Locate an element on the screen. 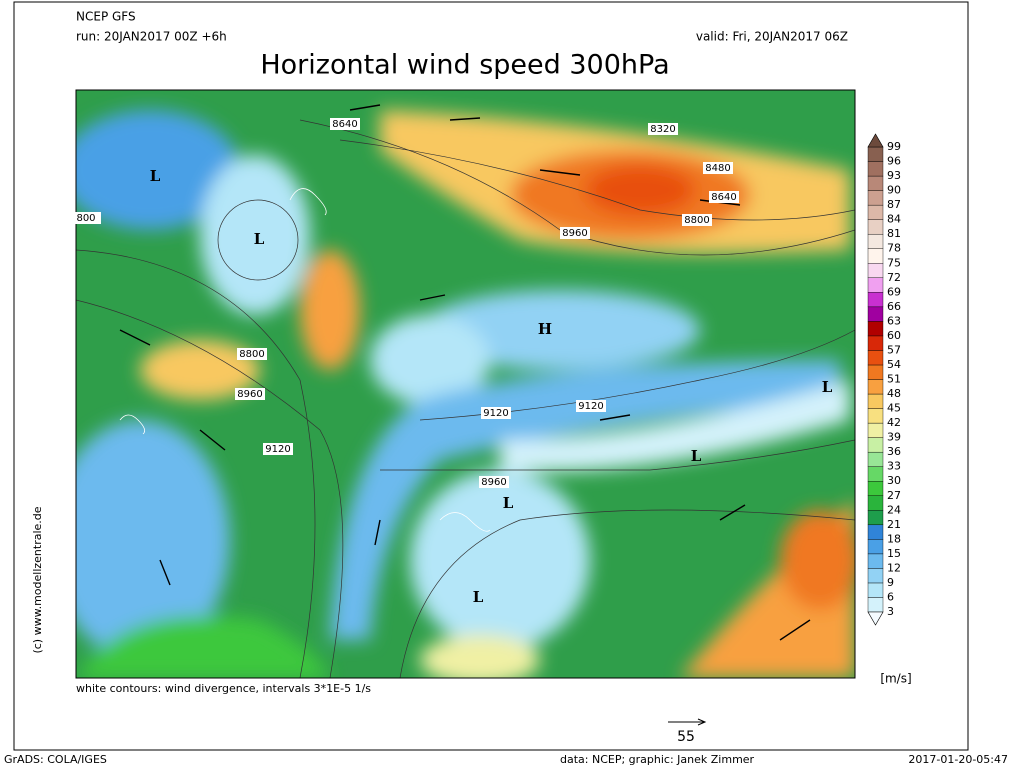  colorbar-label: 72 is located at coordinates (894, 277).